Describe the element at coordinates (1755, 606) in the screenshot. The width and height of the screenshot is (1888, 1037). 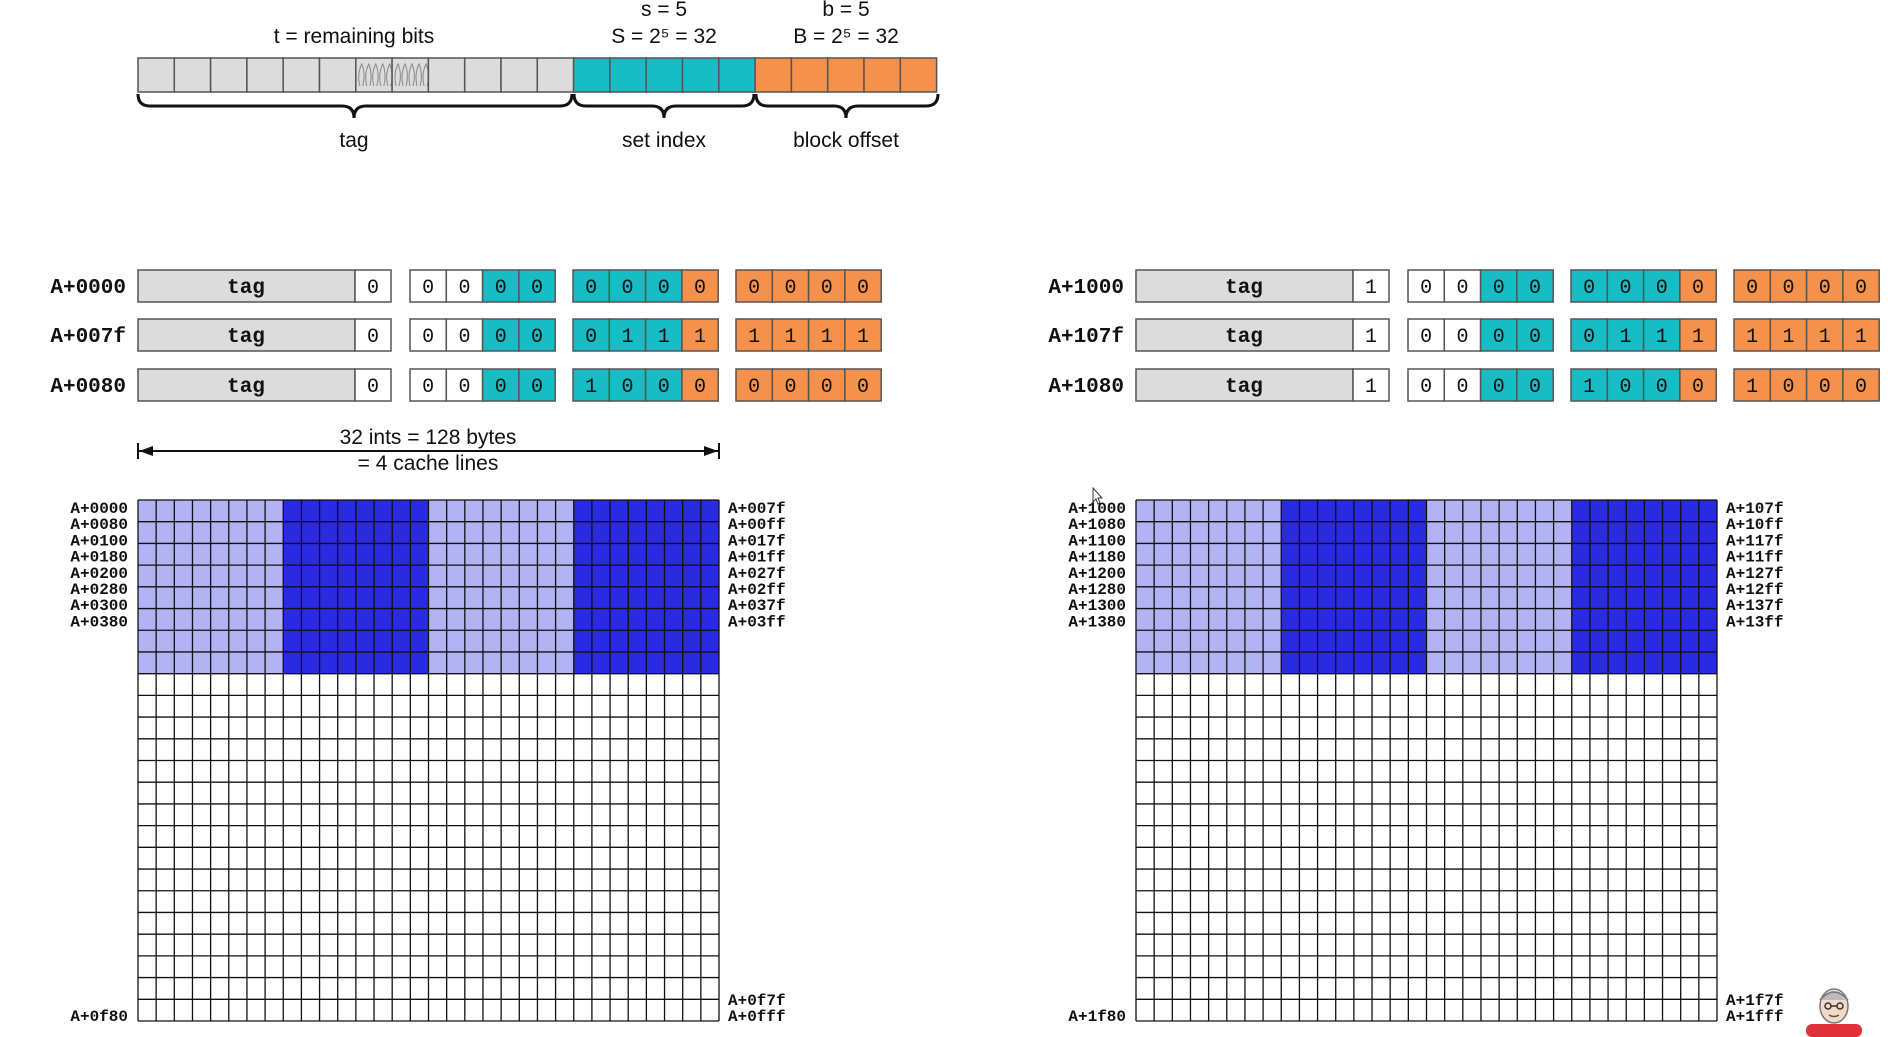
I see `row-end-address: A+137f` at that location.